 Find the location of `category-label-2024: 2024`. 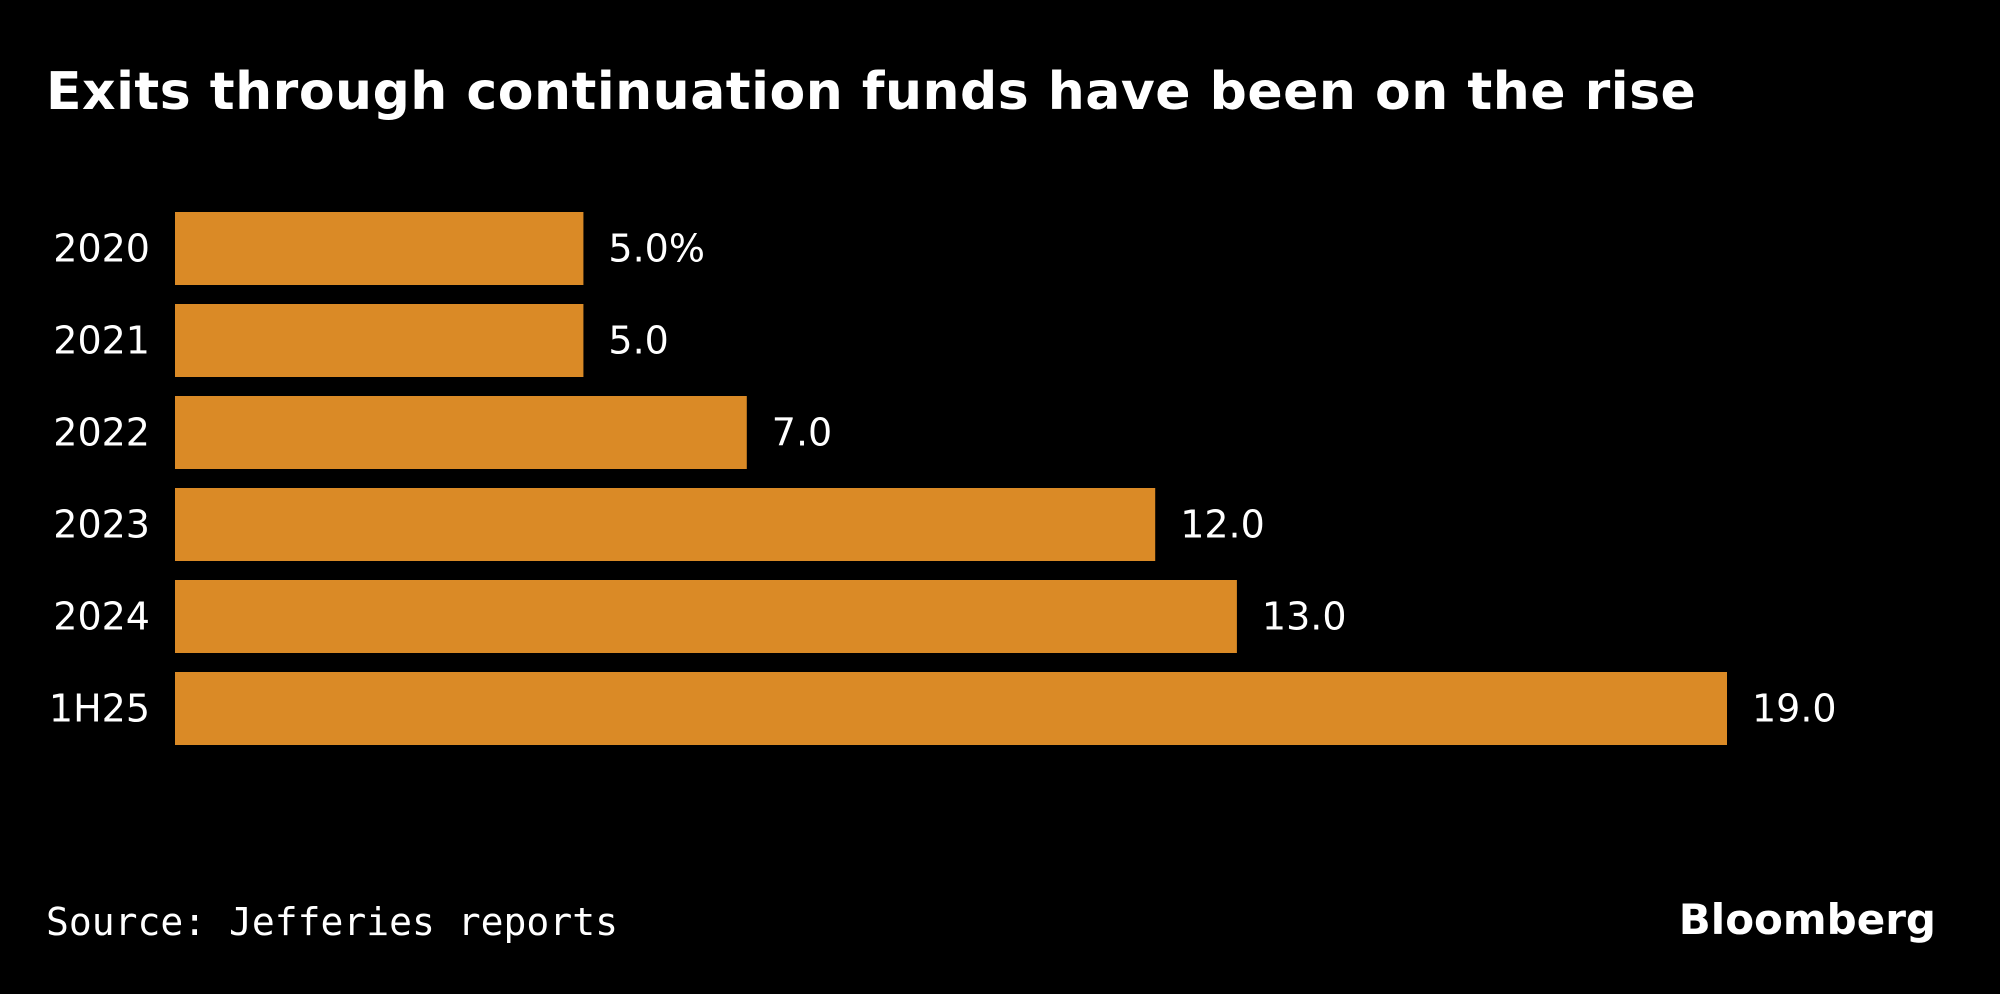

category-label-2024: 2024 is located at coordinates (101, 617).